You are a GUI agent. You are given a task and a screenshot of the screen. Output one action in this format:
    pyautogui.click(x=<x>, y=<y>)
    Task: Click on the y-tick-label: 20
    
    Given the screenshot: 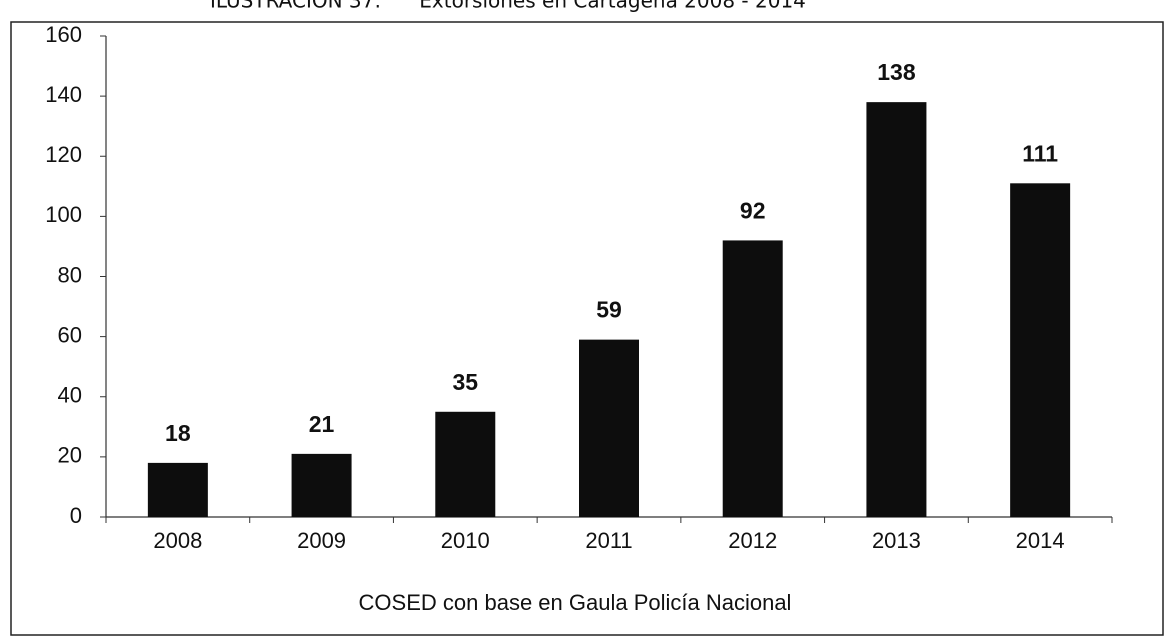 What is the action you would take?
    pyautogui.click(x=70, y=455)
    